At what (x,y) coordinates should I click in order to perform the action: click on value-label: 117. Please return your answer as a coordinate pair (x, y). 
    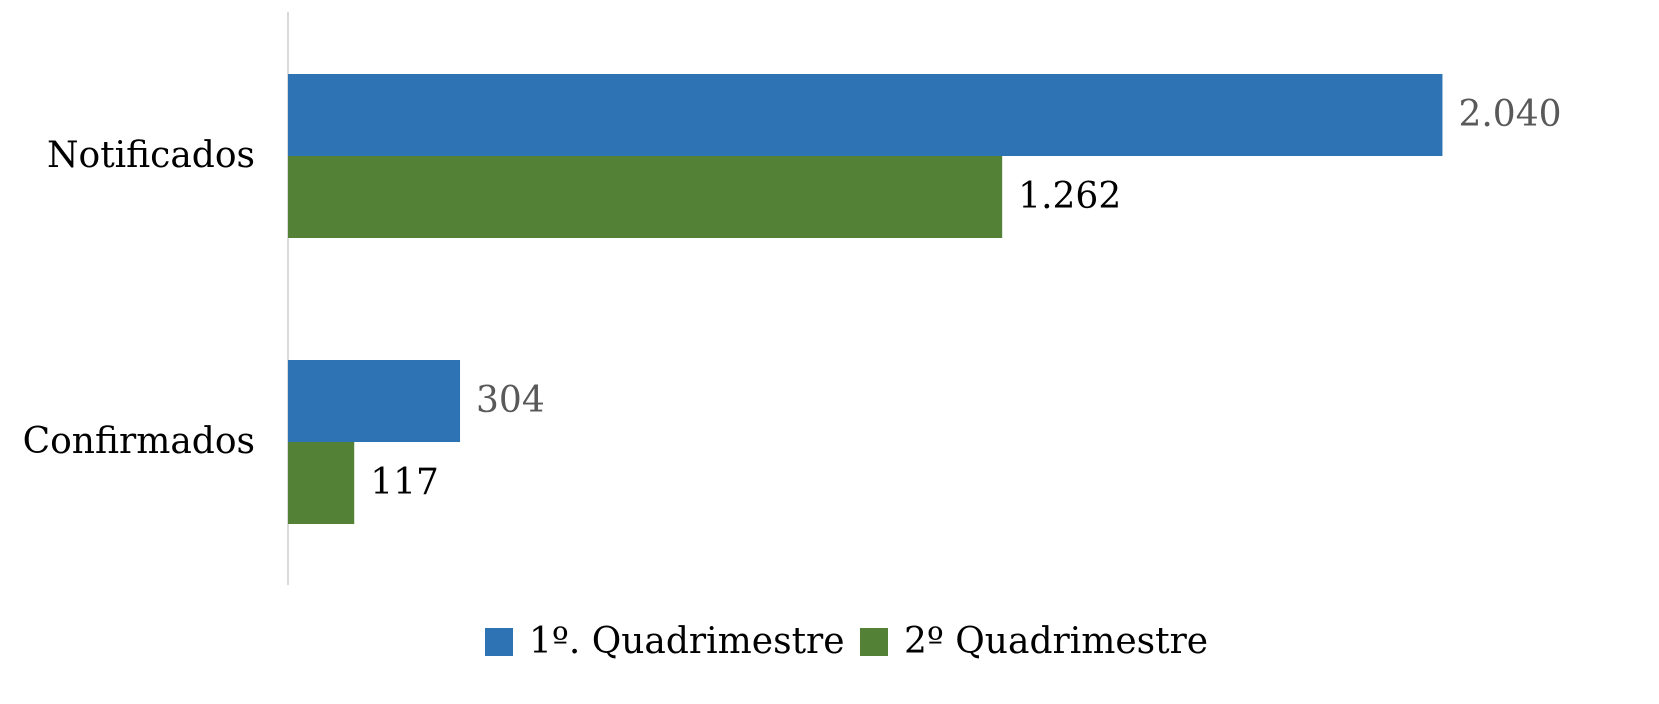
    Looking at the image, I should click on (404, 482).